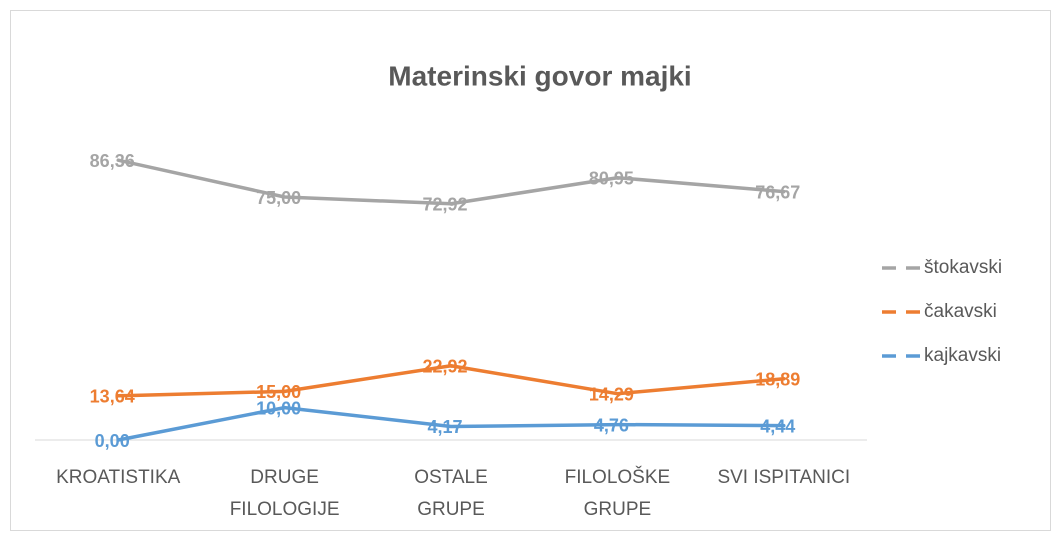  I want to click on data-label: 76,67, so click(777, 192).